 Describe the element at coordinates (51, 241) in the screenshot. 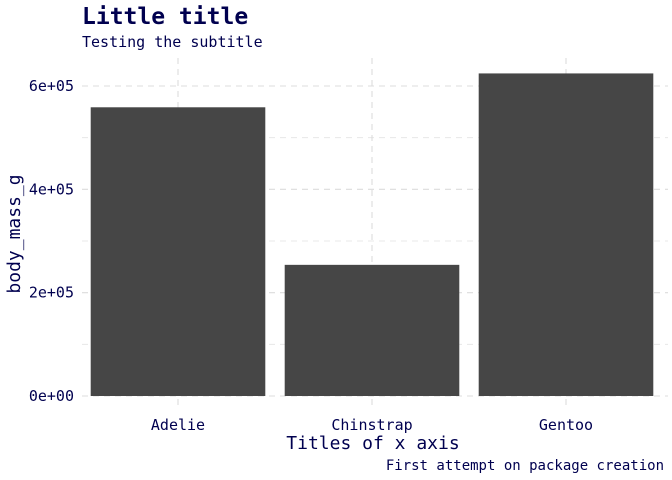

I see `y-tick-labels: 0e+00 2e+05 4e+05 6e+05` at that location.